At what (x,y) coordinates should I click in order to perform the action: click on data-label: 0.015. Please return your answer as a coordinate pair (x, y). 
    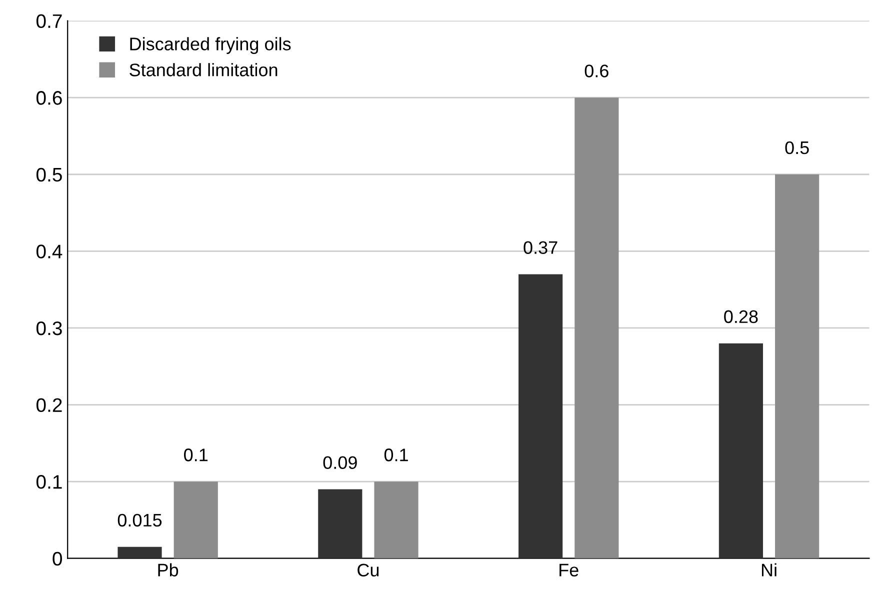
    Looking at the image, I should click on (140, 520).